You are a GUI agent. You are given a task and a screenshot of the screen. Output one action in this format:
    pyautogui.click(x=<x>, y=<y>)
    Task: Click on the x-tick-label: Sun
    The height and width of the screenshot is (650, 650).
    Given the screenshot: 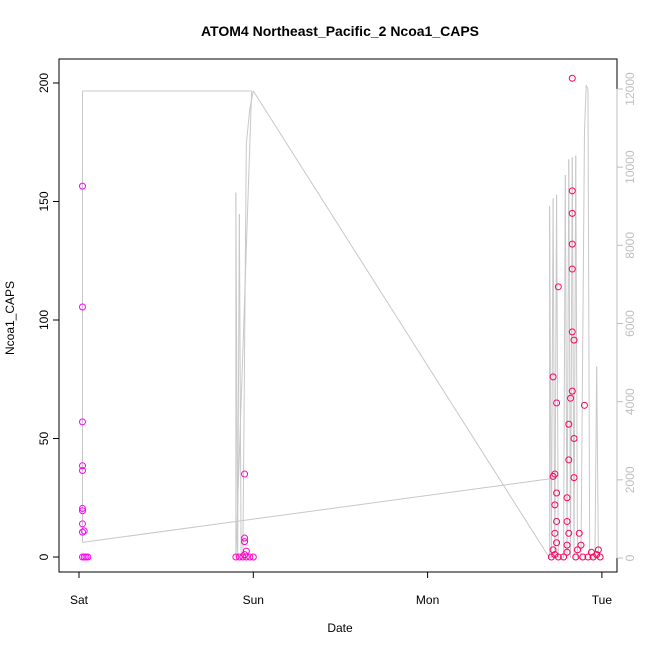 What is the action you would take?
    pyautogui.click(x=253, y=600)
    